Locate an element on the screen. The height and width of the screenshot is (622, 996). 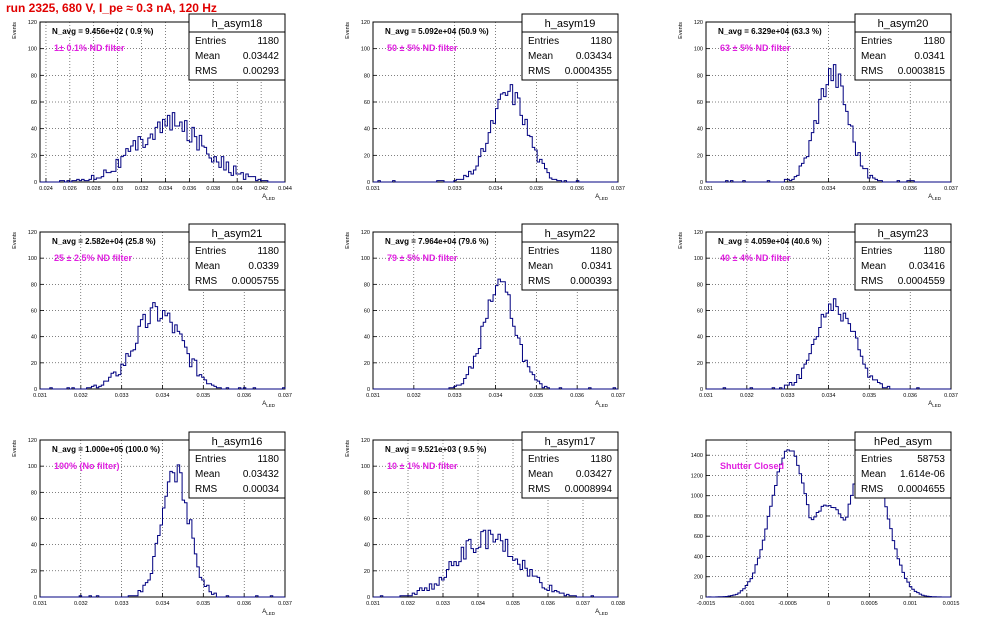
navg-label: N_avg = 2.582e+04 (25.8 %) is located at coordinates (104, 241).